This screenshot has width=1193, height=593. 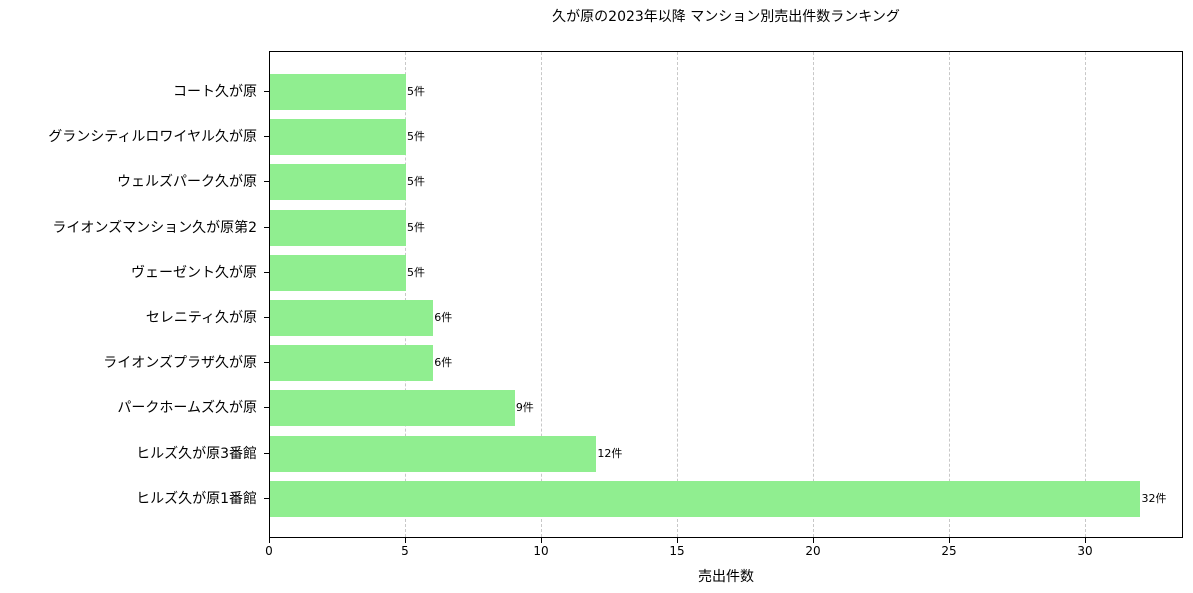 What do you see at coordinates (524, 408) in the screenshot?
I see `bar-value-label: 9件` at bounding box center [524, 408].